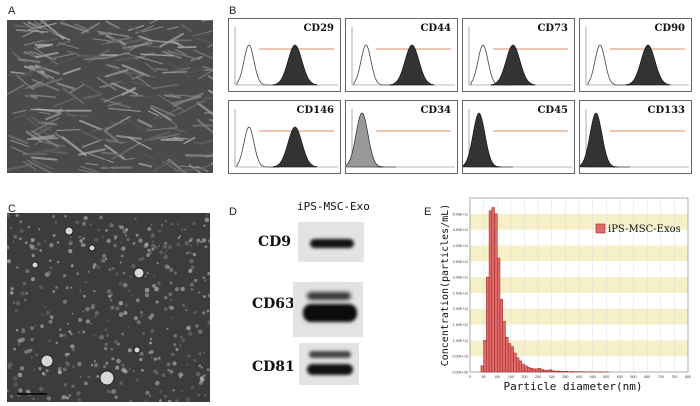 This screenshot has width=700, height=406. I want to click on x-tick-label: 0, so click(470, 377).